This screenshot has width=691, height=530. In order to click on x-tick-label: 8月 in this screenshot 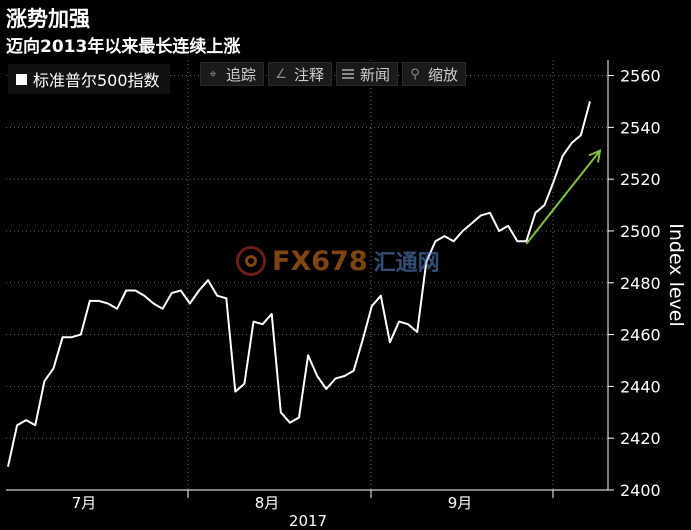, I will do `click(267, 503)`.